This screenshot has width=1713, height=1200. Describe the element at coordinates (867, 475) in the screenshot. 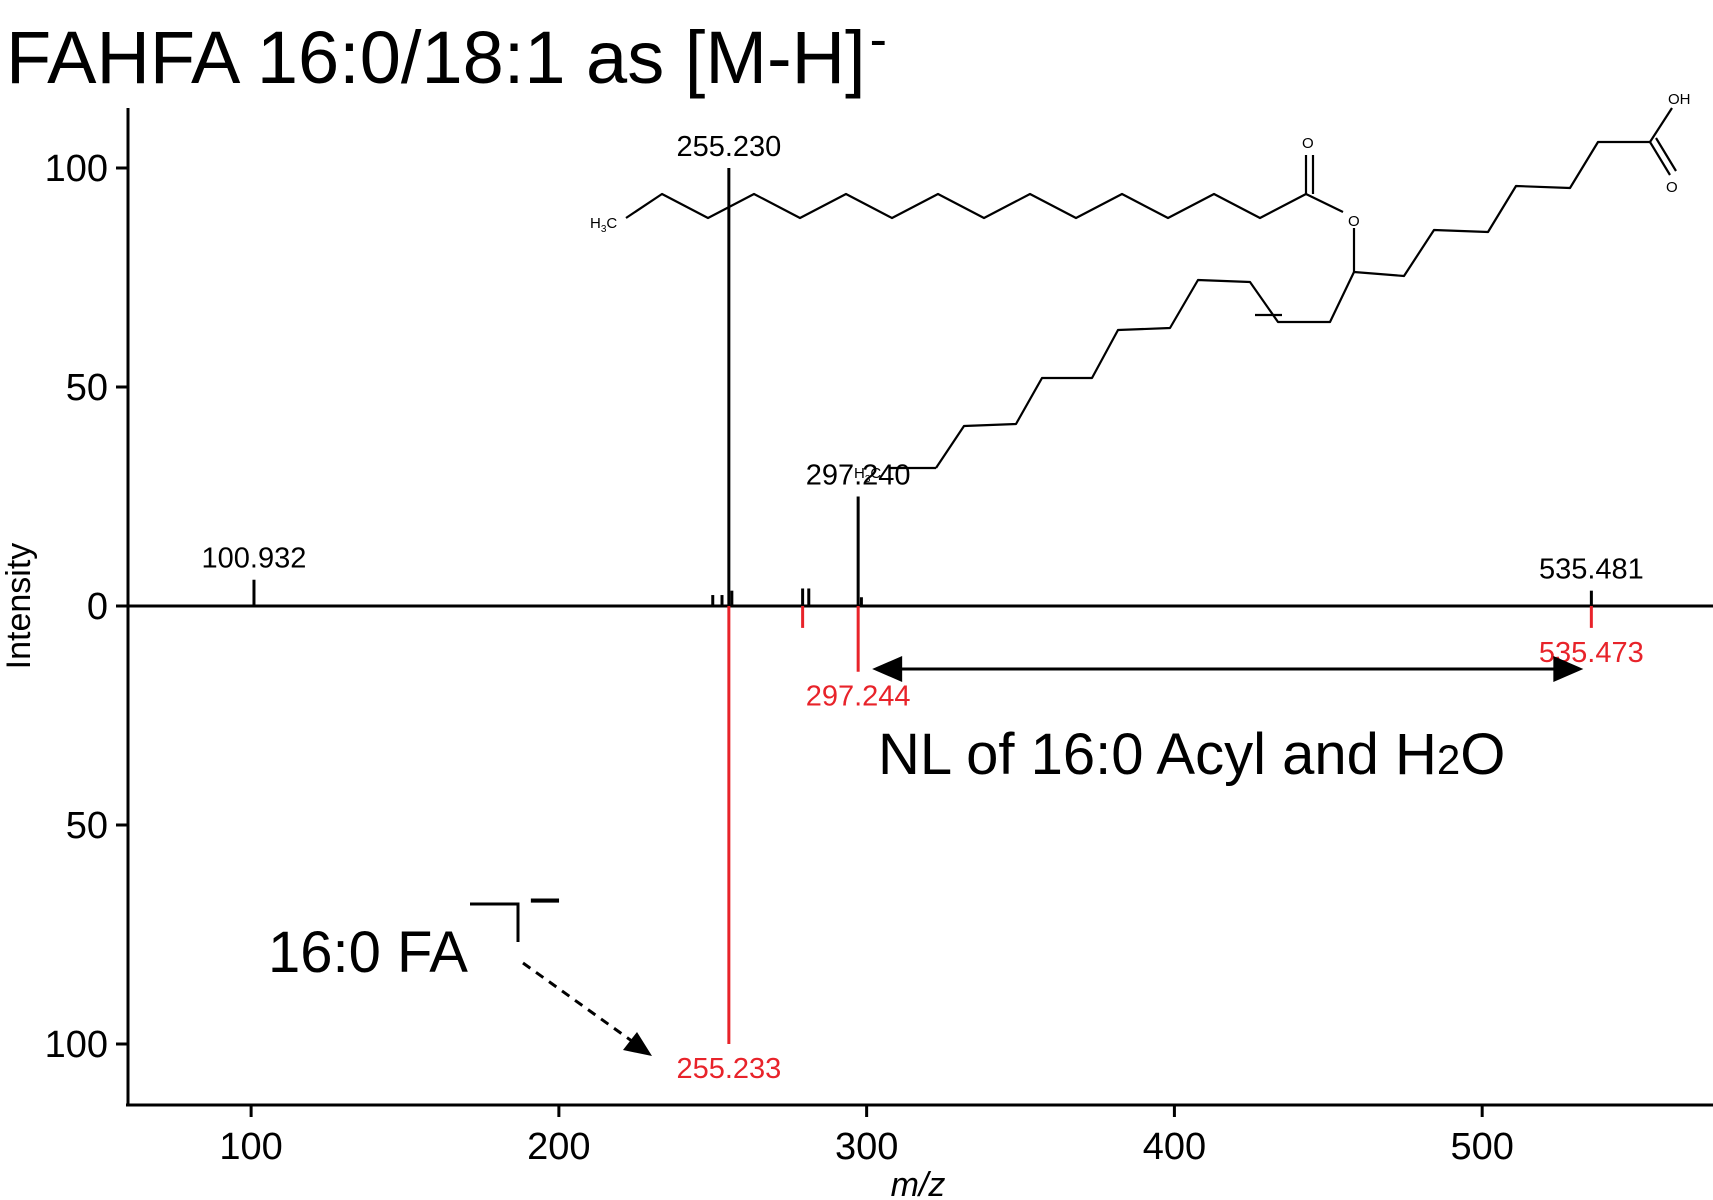

I see `methyl-label-2: H3C` at that location.